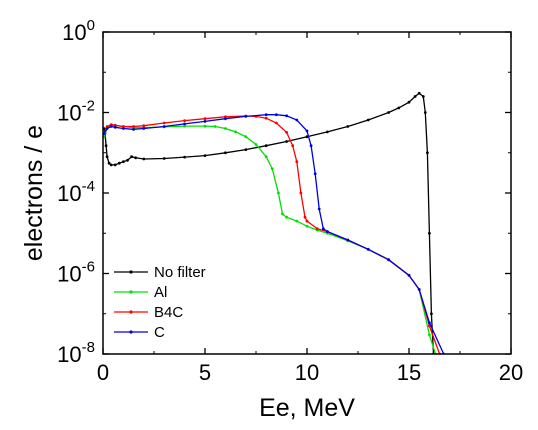 Image resolution: width=538 pixels, height=430 pixels. Describe the element at coordinates (180, 272) in the screenshot. I see `legend-label: No filter` at that location.